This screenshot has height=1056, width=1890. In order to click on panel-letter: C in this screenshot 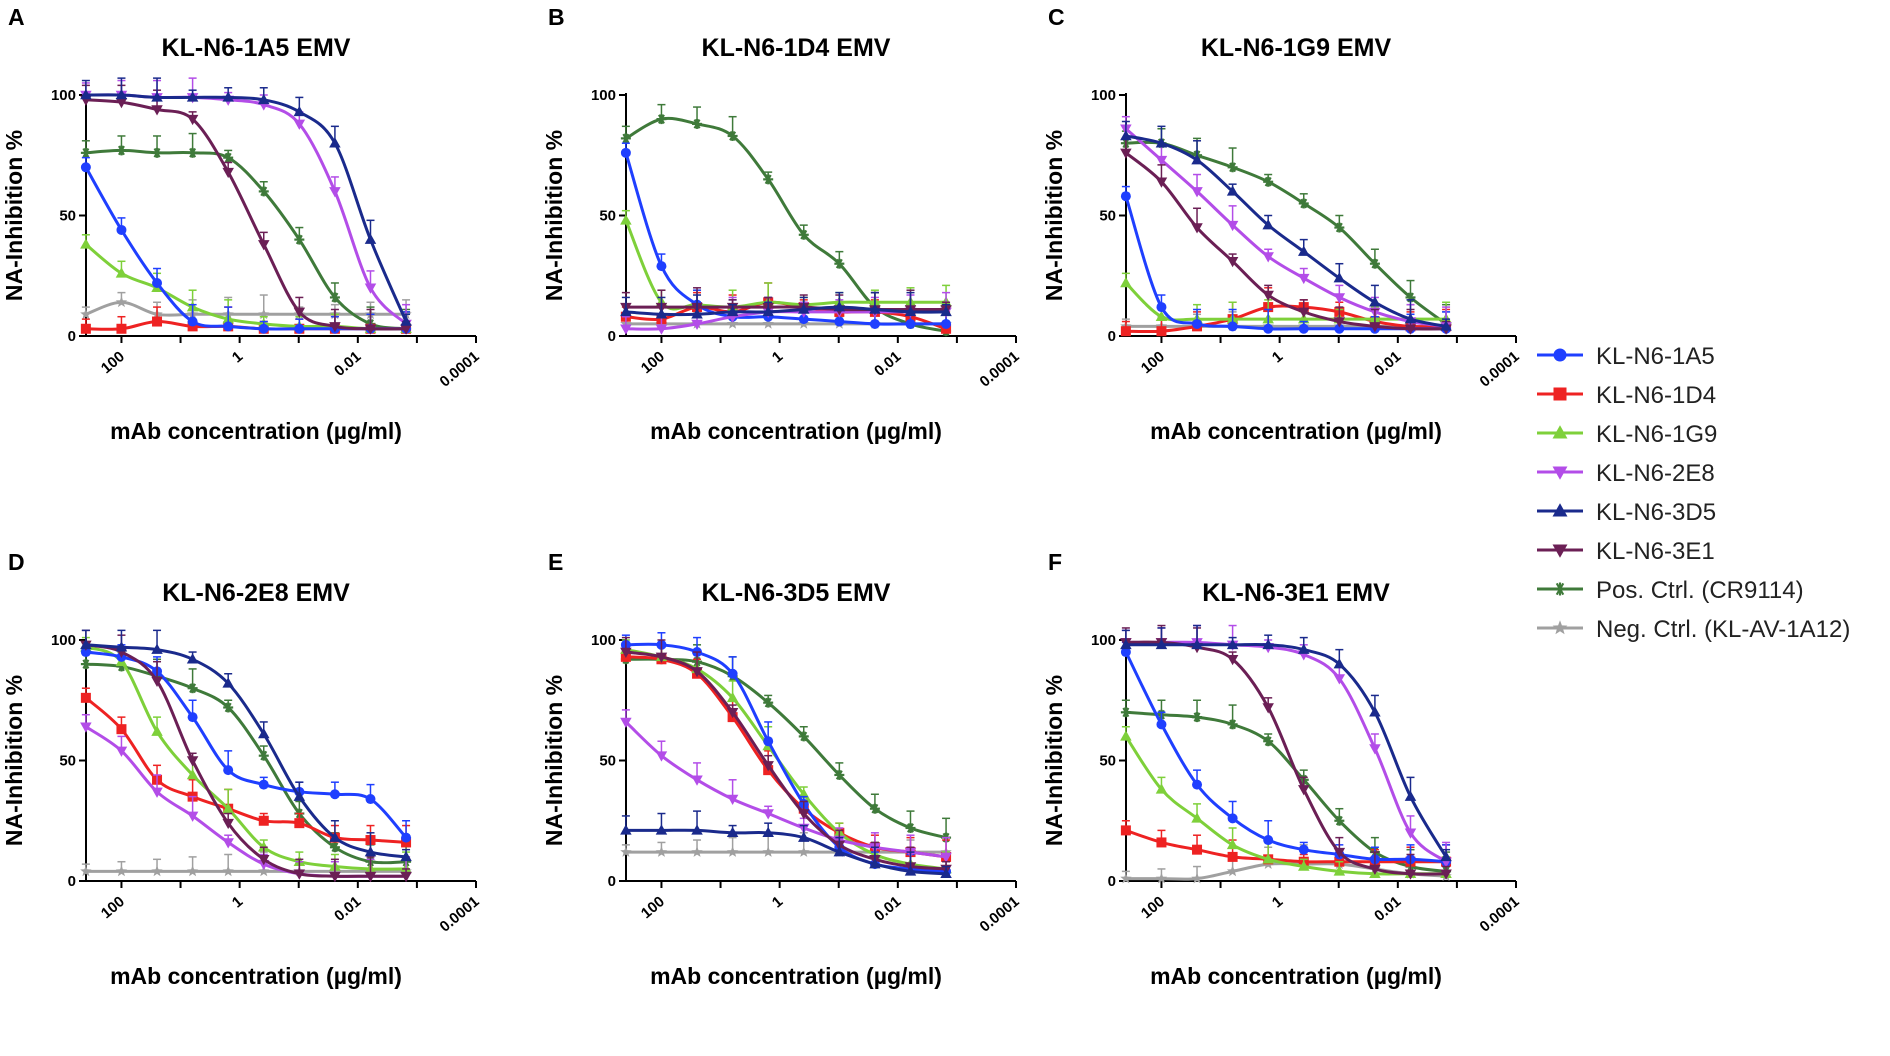, I will do `click(1056, 17)`.